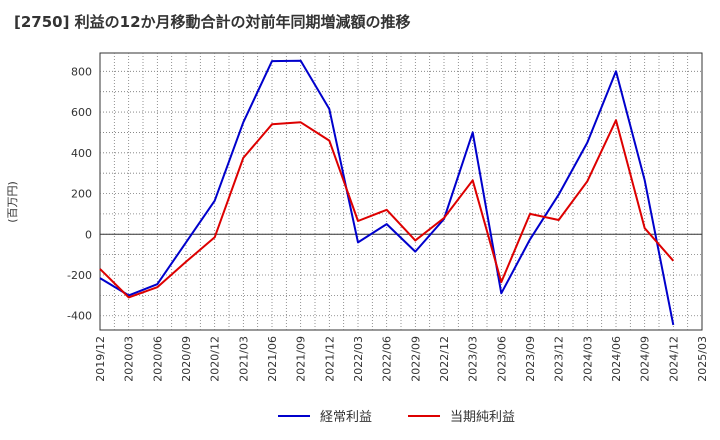 Image resolution: width=720 pixels, height=440 pixels. What do you see at coordinates (415, 359) in the screenshot?
I see `x-tick-label: 2022/09` at bounding box center [415, 359].